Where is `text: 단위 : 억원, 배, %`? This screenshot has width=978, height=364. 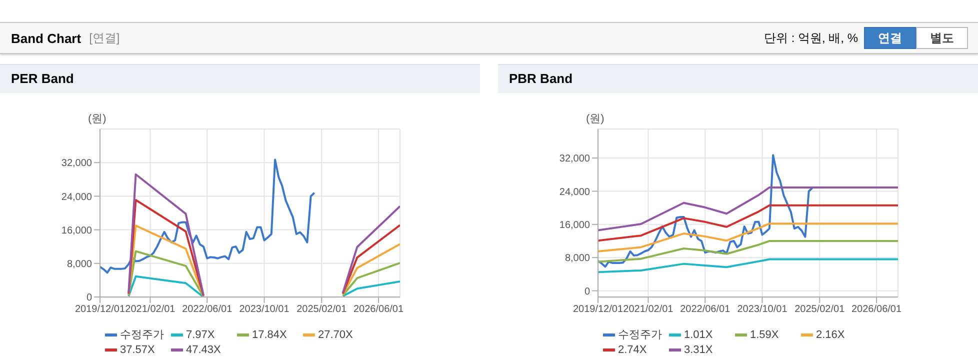 text: 단위 : 억원, 배, % is located at coordinates (811, 38).